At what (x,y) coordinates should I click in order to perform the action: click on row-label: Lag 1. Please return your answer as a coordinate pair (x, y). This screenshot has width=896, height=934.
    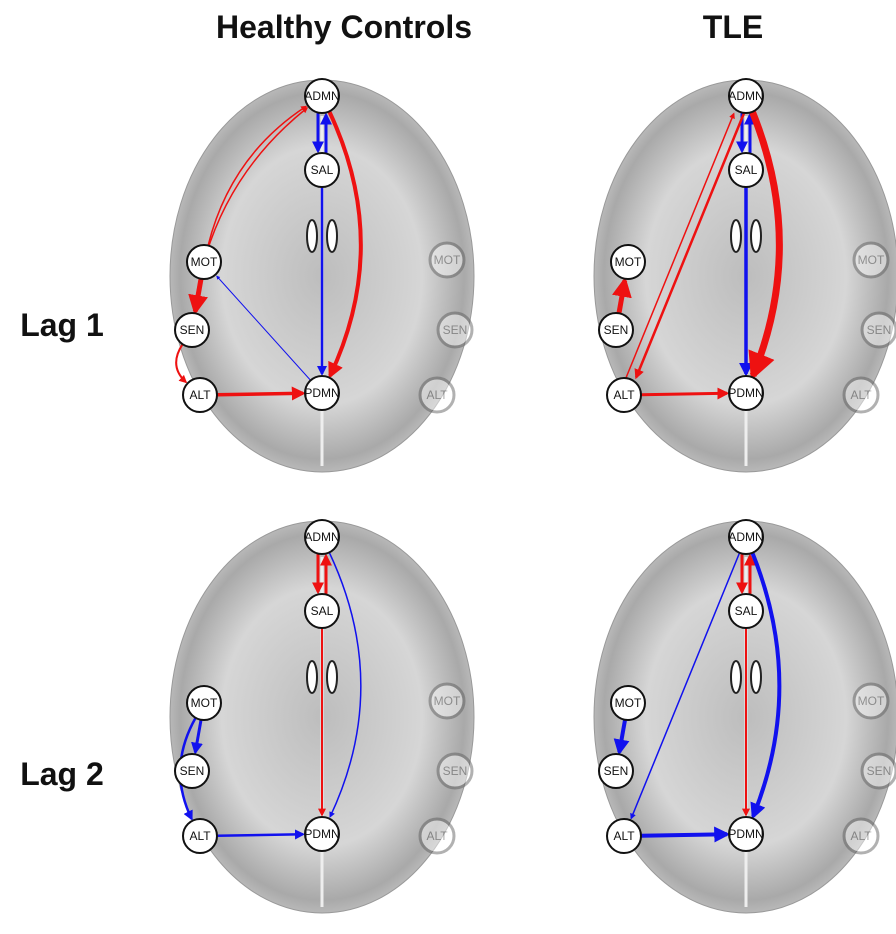
    Looking at the image, I should click on (62, 325).